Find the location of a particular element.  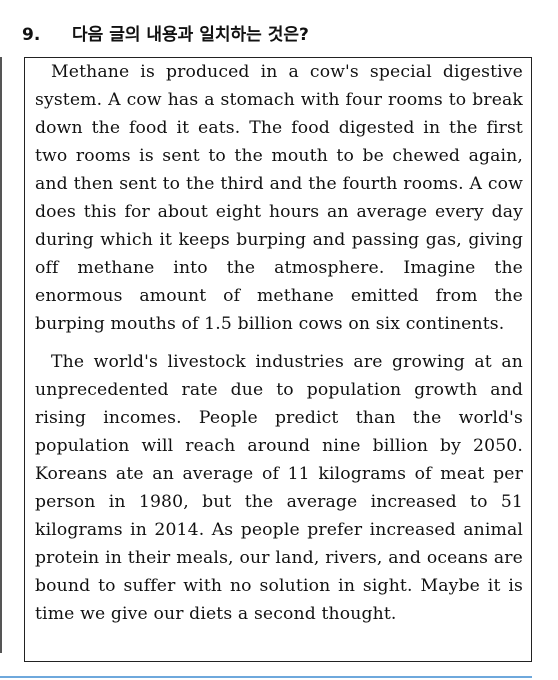

left-margin-line is located at coordinates (1, 355).